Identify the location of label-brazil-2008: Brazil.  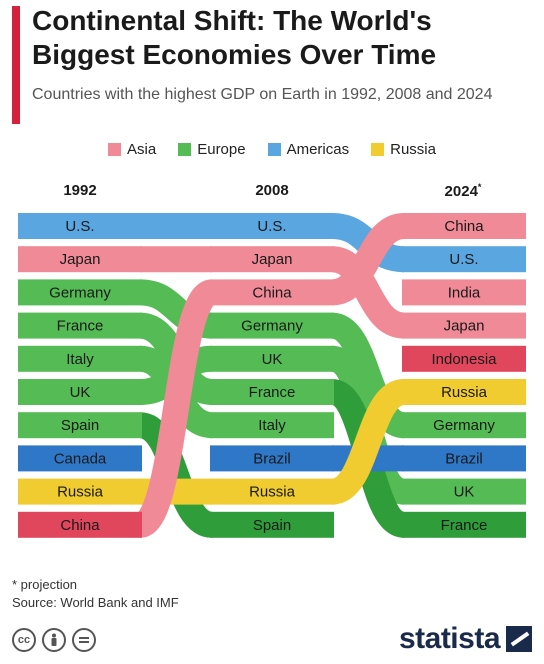
(272, 458).